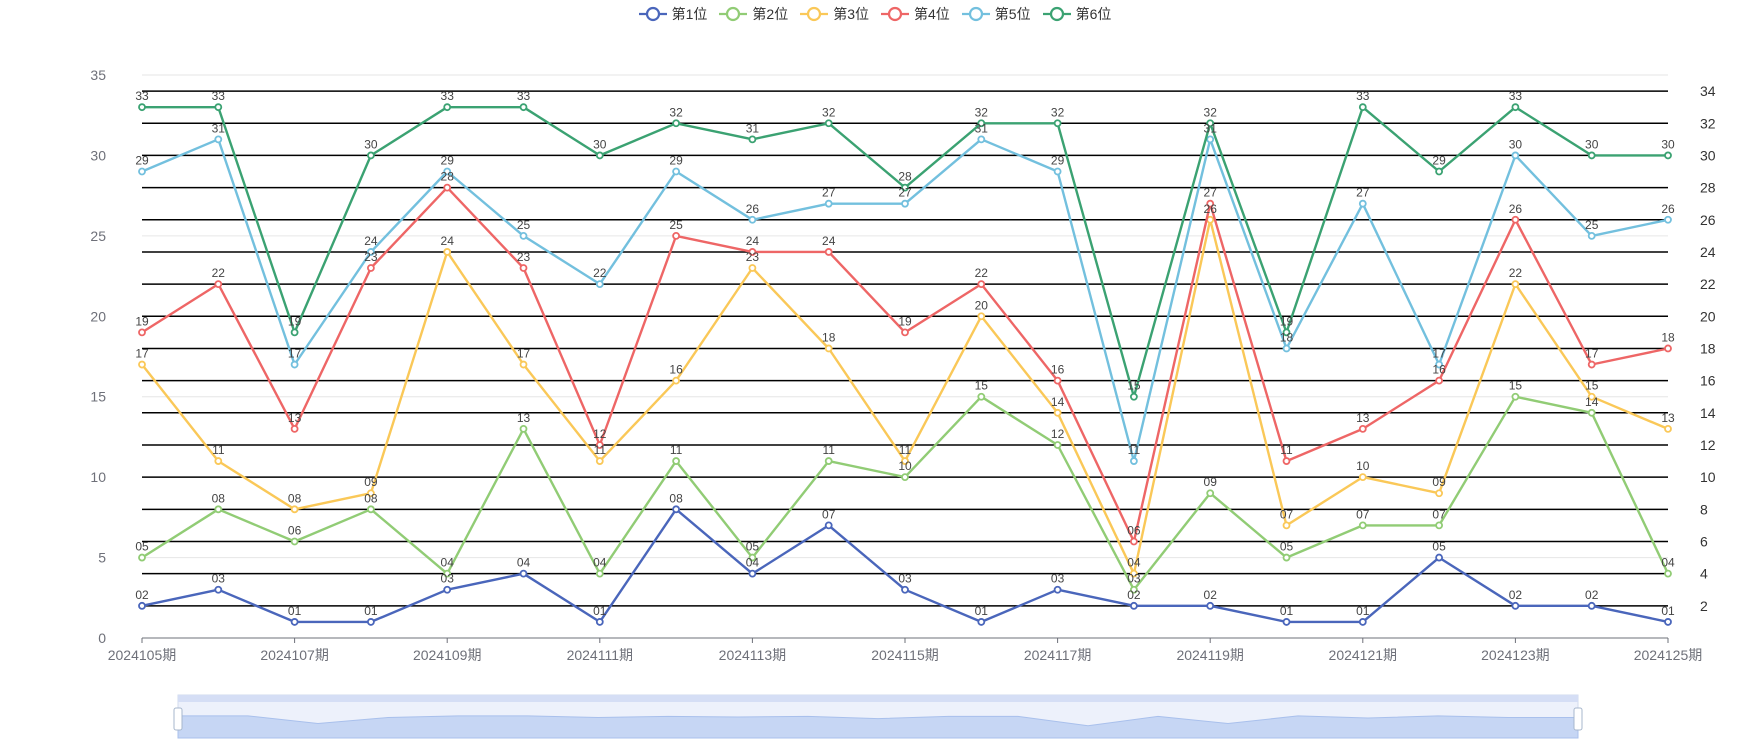 The height and width of the screenshot is (755, 1750). I want to click on zoom-right-handle, so click(1578, 719).